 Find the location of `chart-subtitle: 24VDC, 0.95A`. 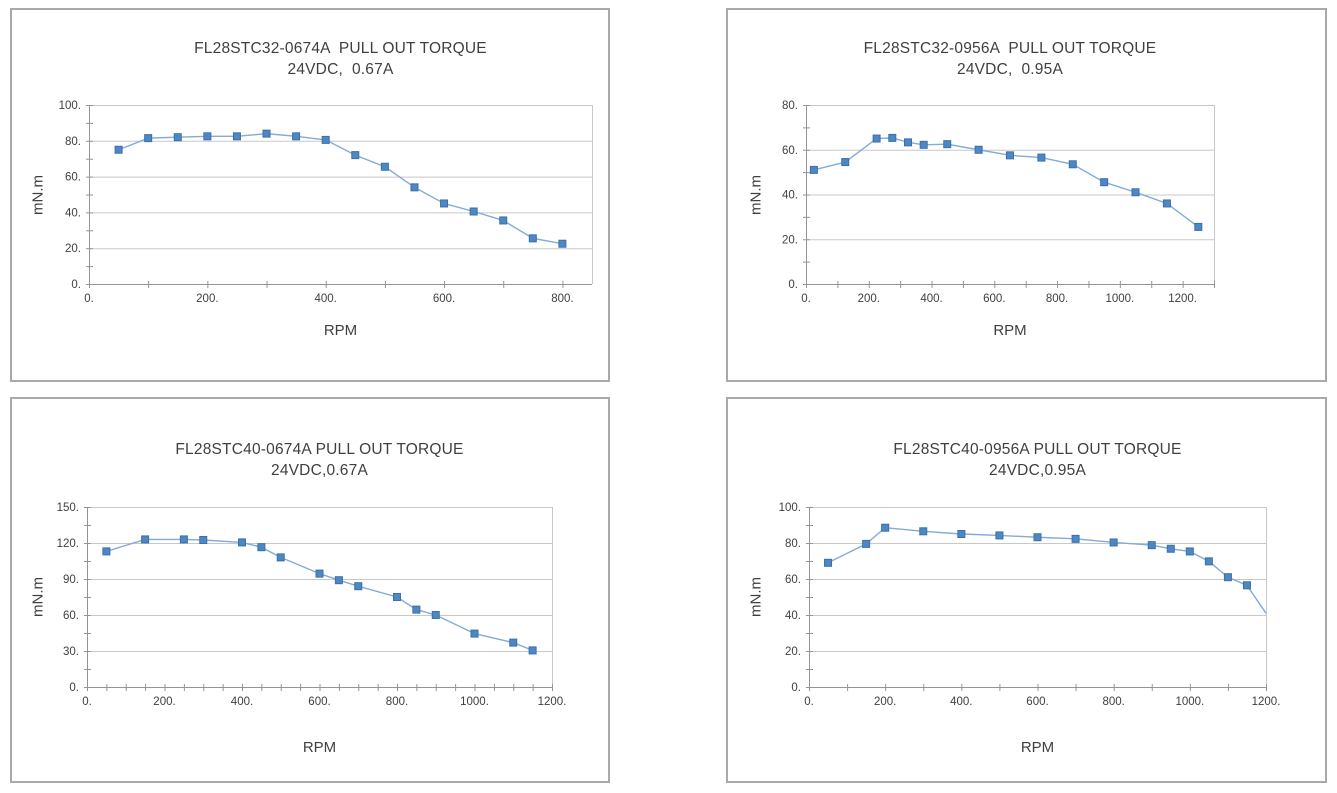

chart-subtitle: 24VDC, 0.95A is located at coordinates (1010, 69).